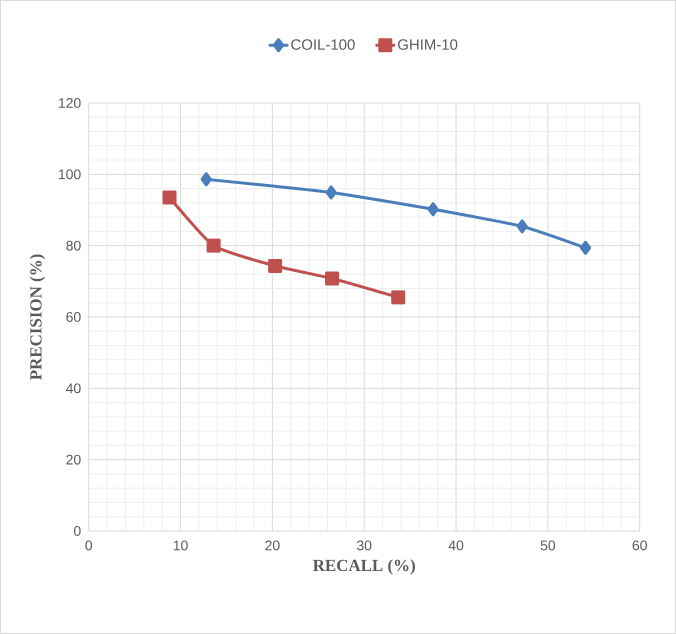 Image resolution: width=676 pixels, height=634 pixels. What do you see at coordinates (323, 44) in the screenshot?
I see `legend-label: COIL-100` at bounding box center [323, 44].